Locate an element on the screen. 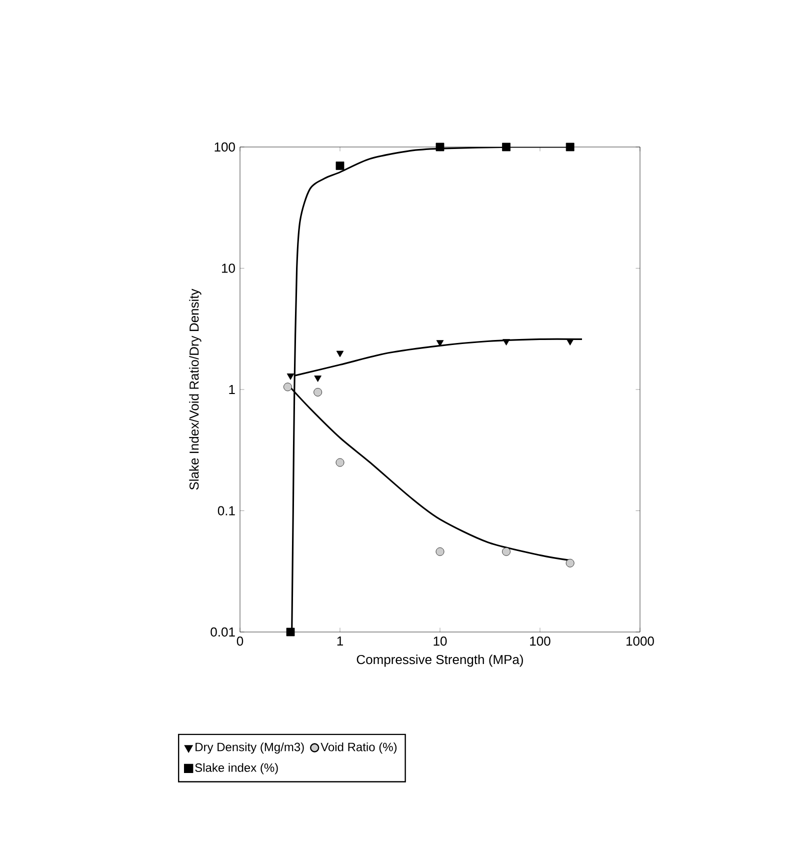 This screenshot has width=807, height=846. x-tick-label: 10 is located at coordinates (440, 641).